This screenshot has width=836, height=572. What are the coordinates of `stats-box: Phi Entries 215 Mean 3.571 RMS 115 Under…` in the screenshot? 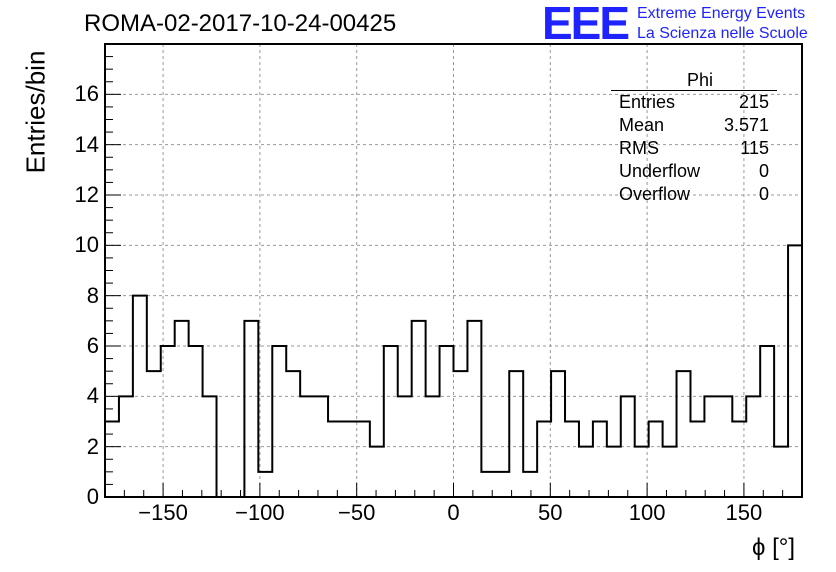 It's located at (694, 138).